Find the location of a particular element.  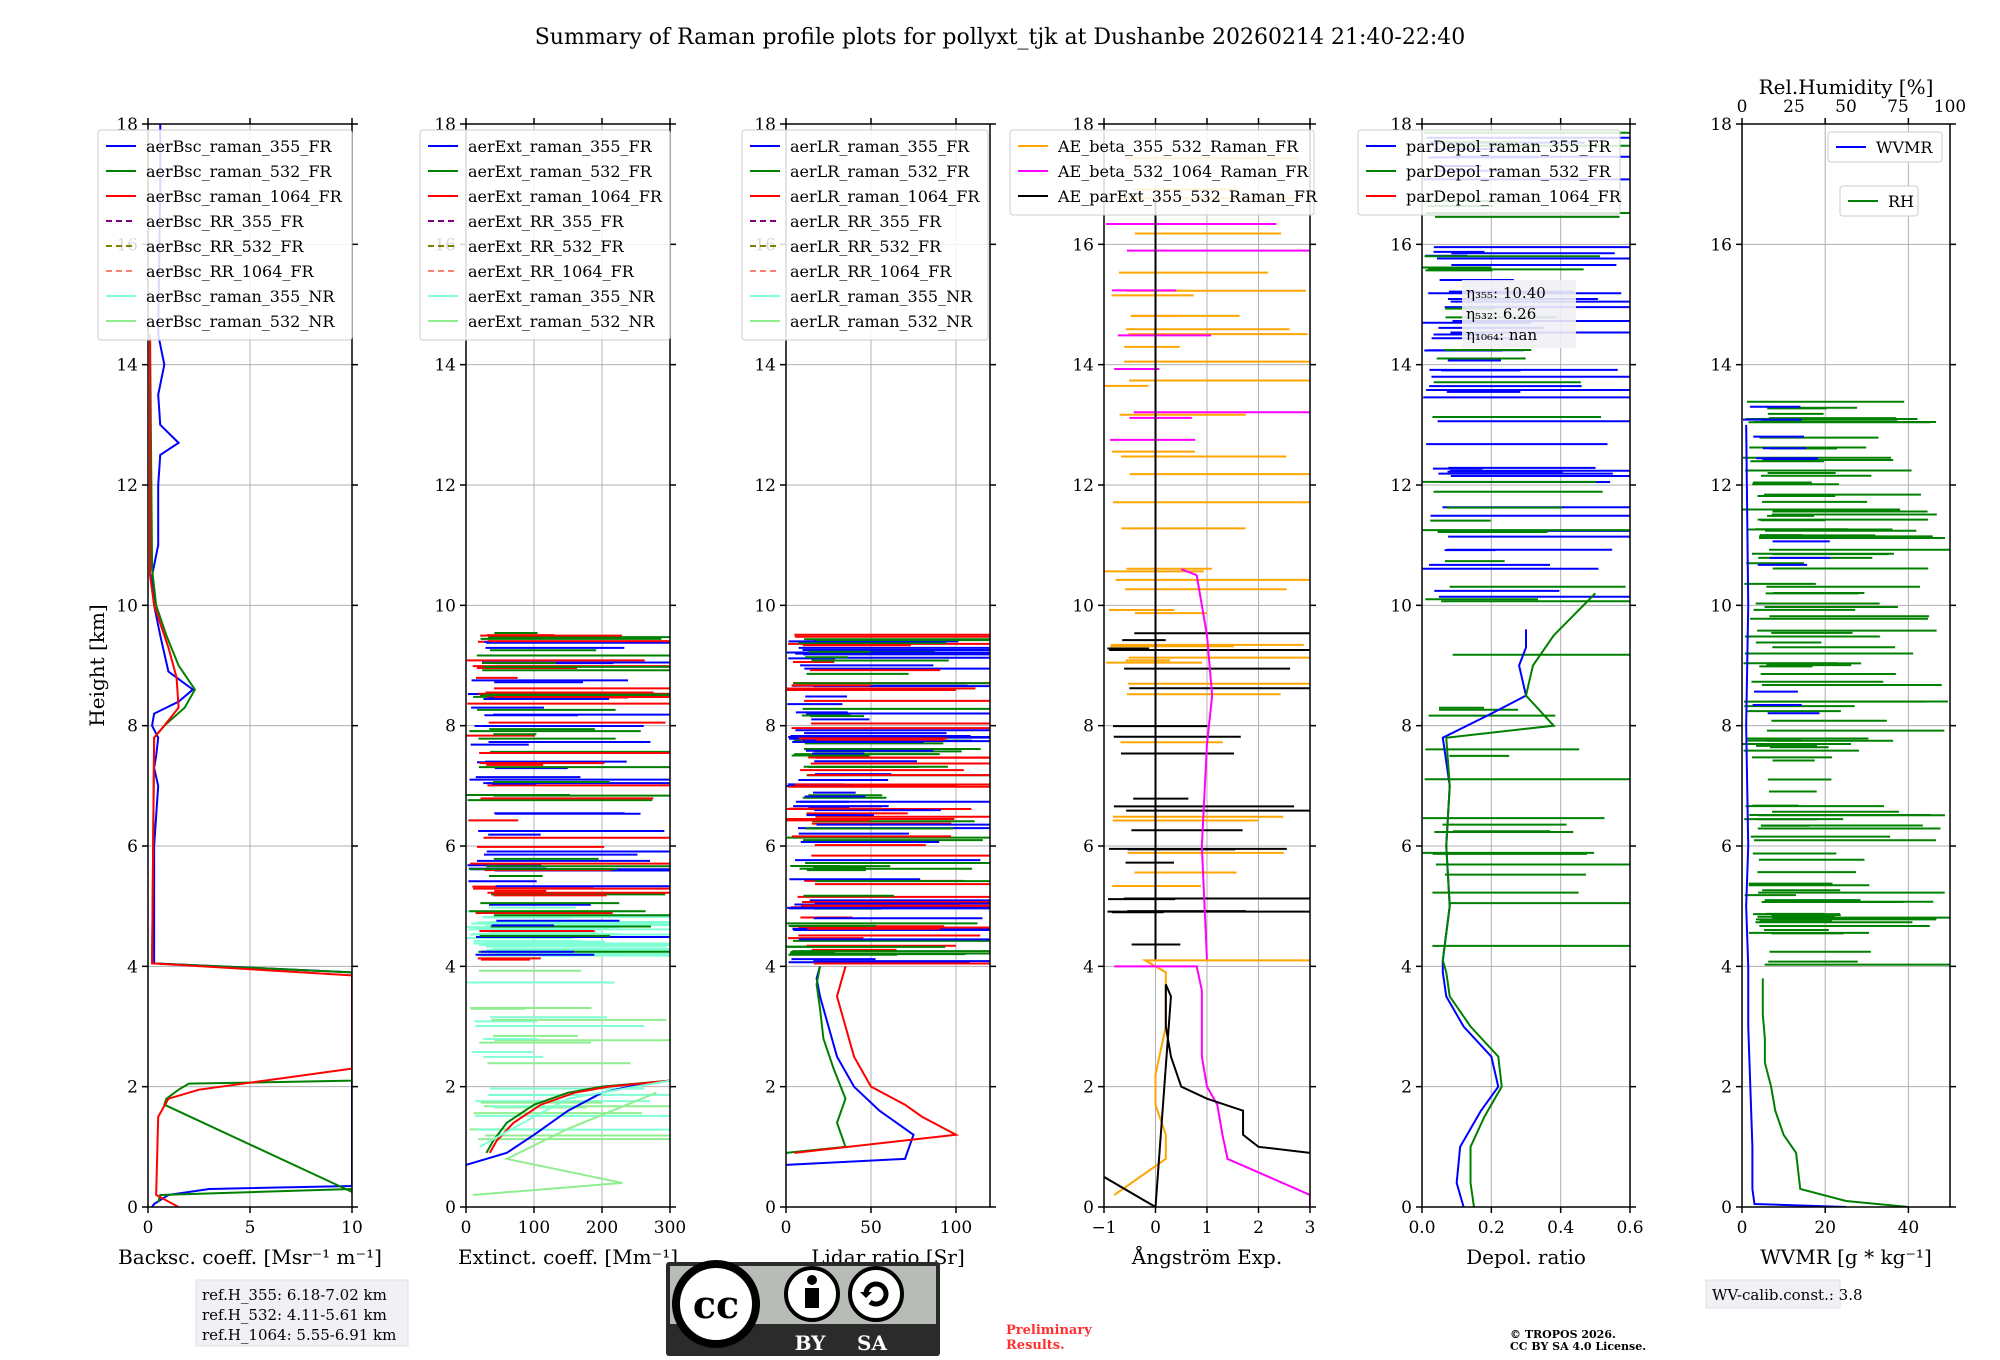

x-tick-label: −1 is located at coordinates (1103, 1228).